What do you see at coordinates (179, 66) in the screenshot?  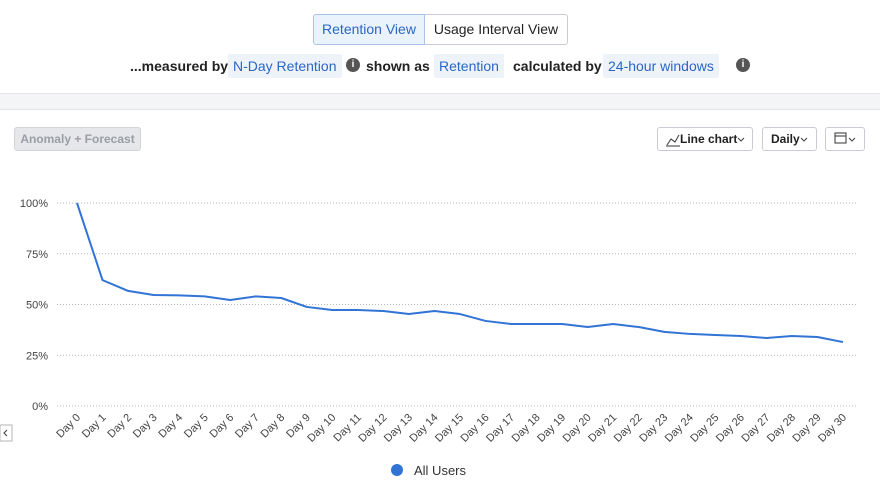 I see `label: ...measured by` at bounding box center [179, 66].